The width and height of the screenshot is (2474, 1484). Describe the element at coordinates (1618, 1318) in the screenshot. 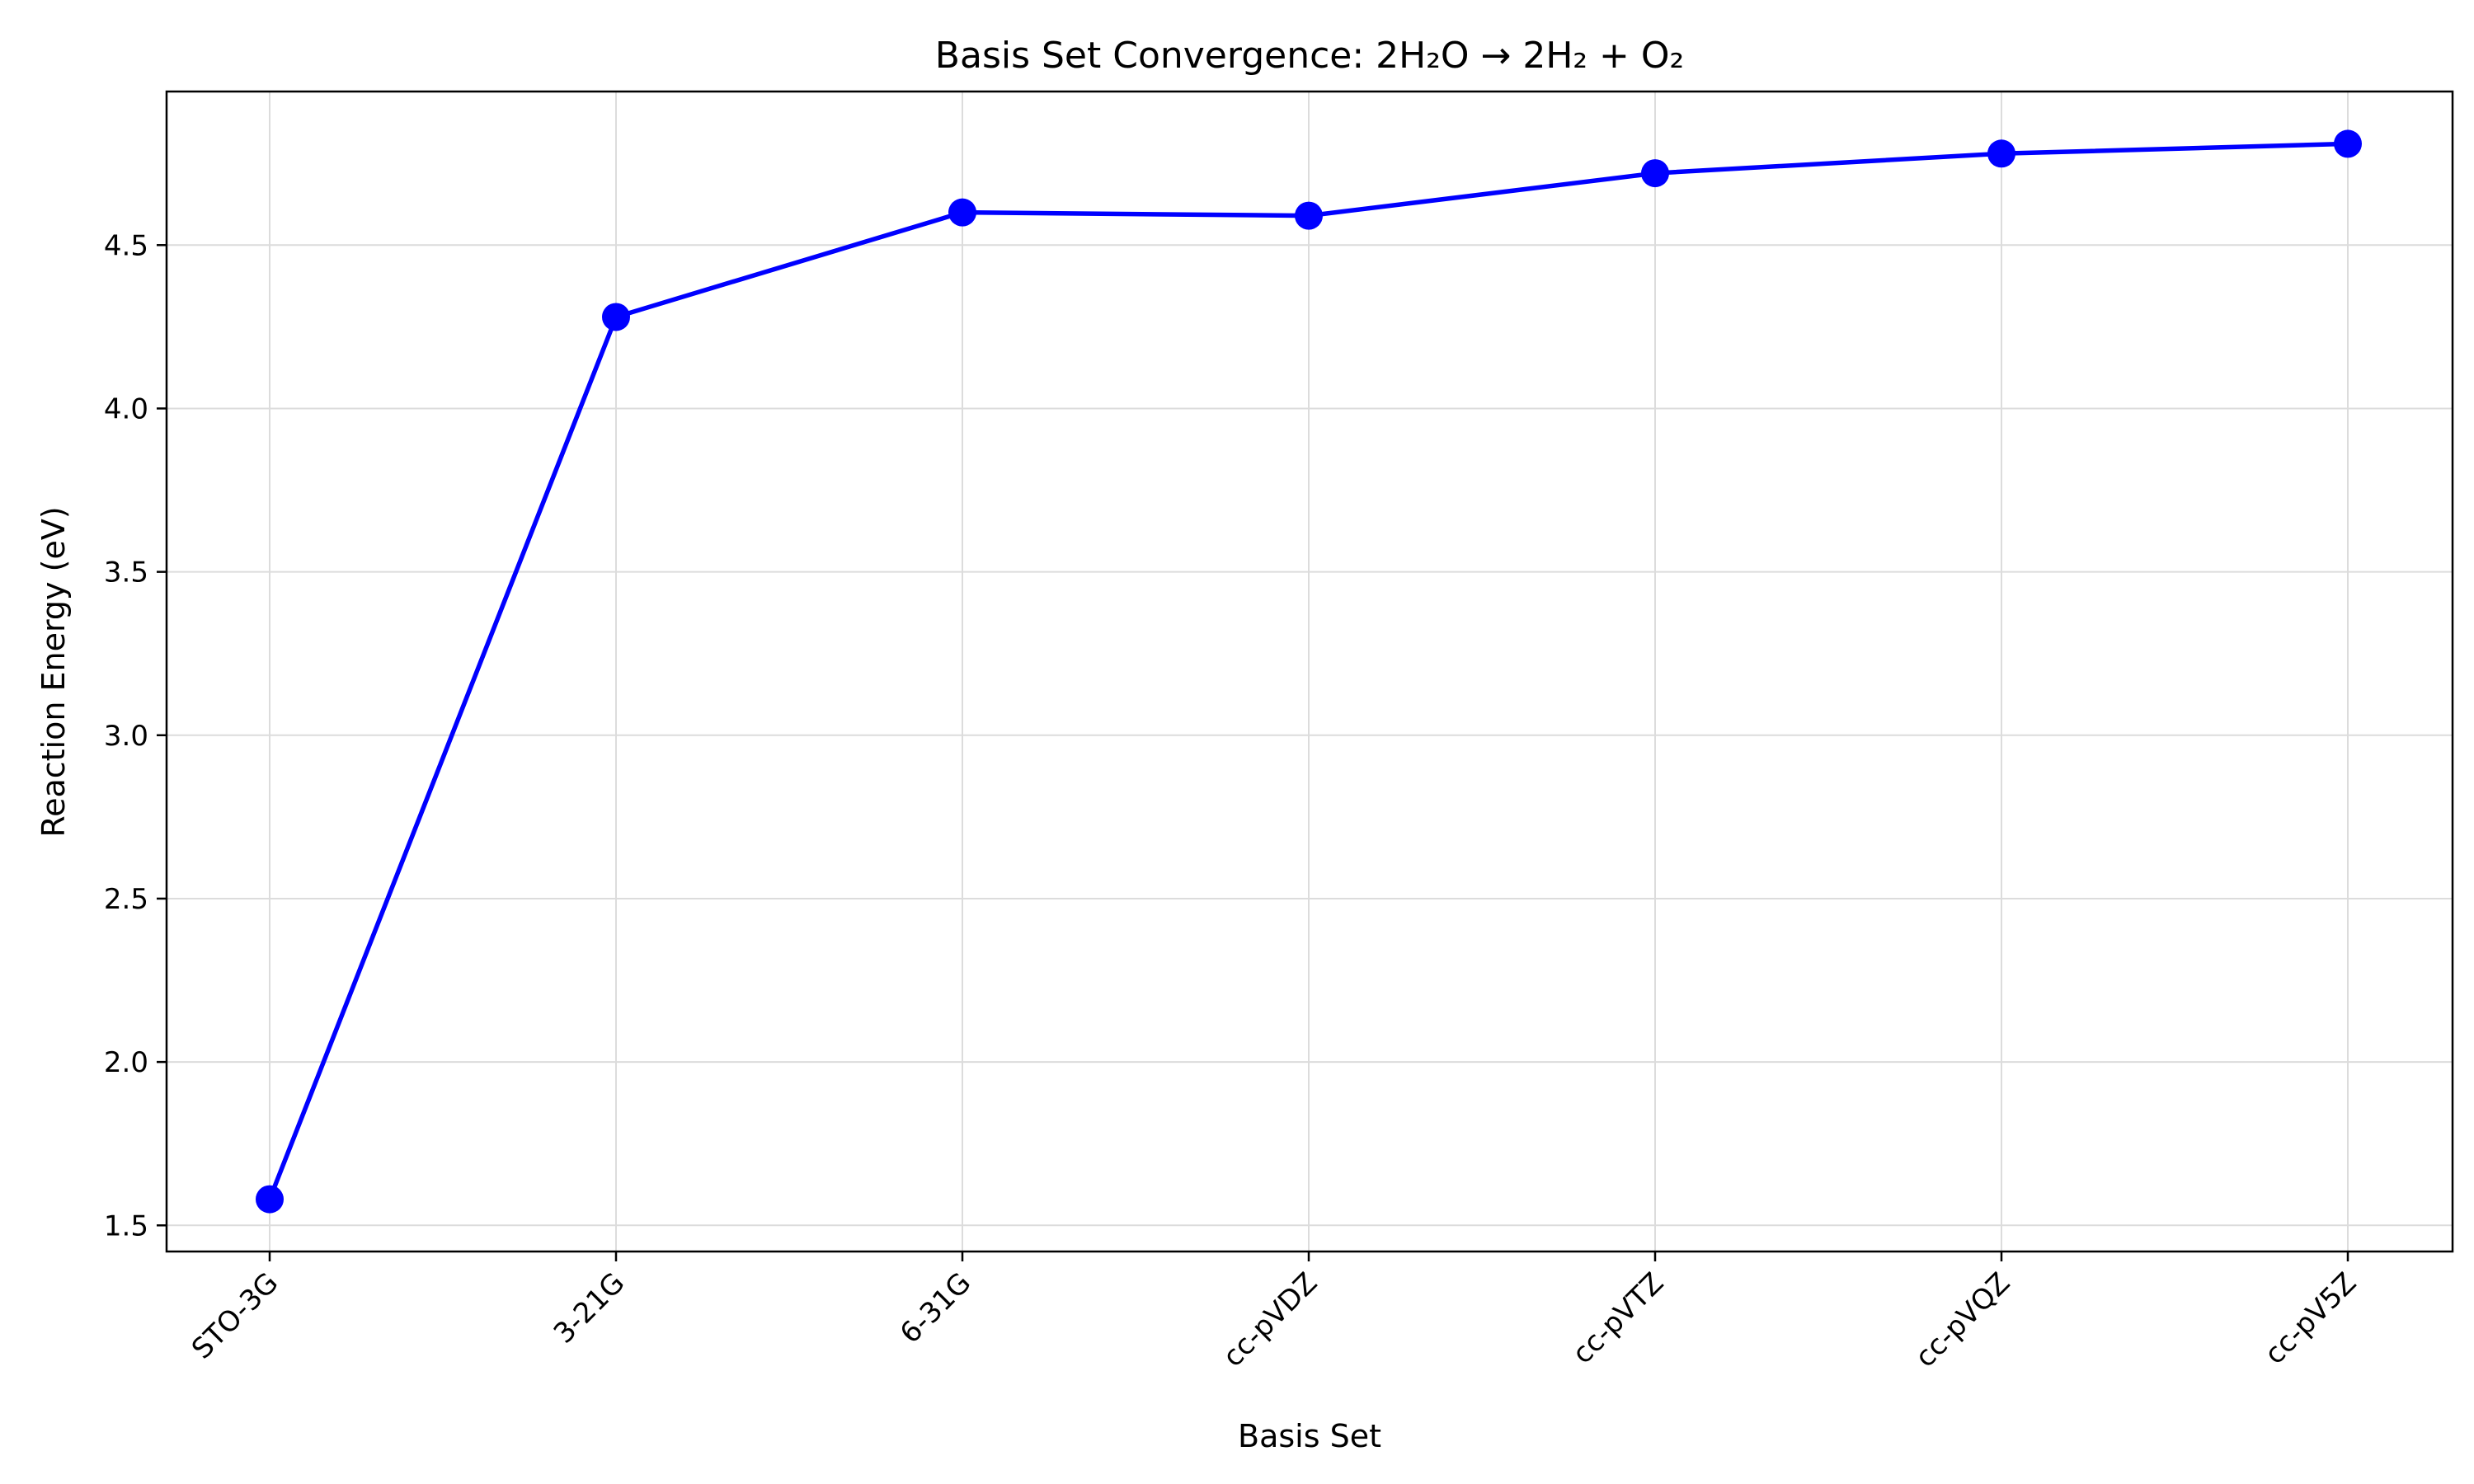

I see `x-tick-label: cc-pVTZ` at that location.